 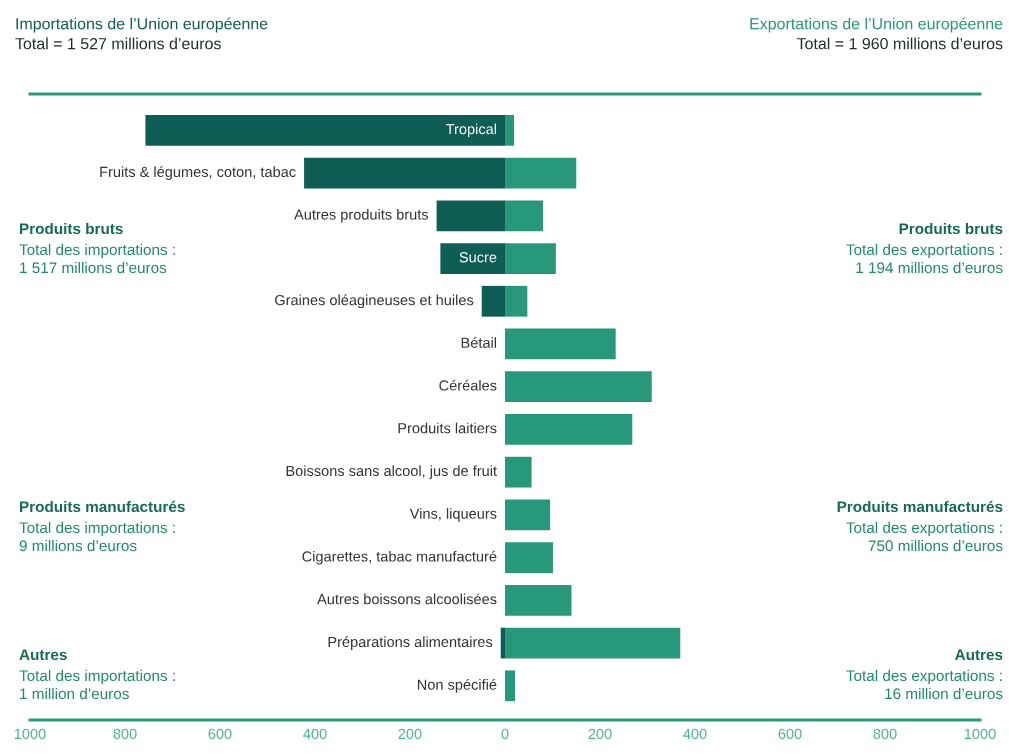 What do you see at coordinates (97, 674) in the screenshot?
I see `annotation: Autres Total des importations : 1 million d’euros` at bounding box center [97, 674].